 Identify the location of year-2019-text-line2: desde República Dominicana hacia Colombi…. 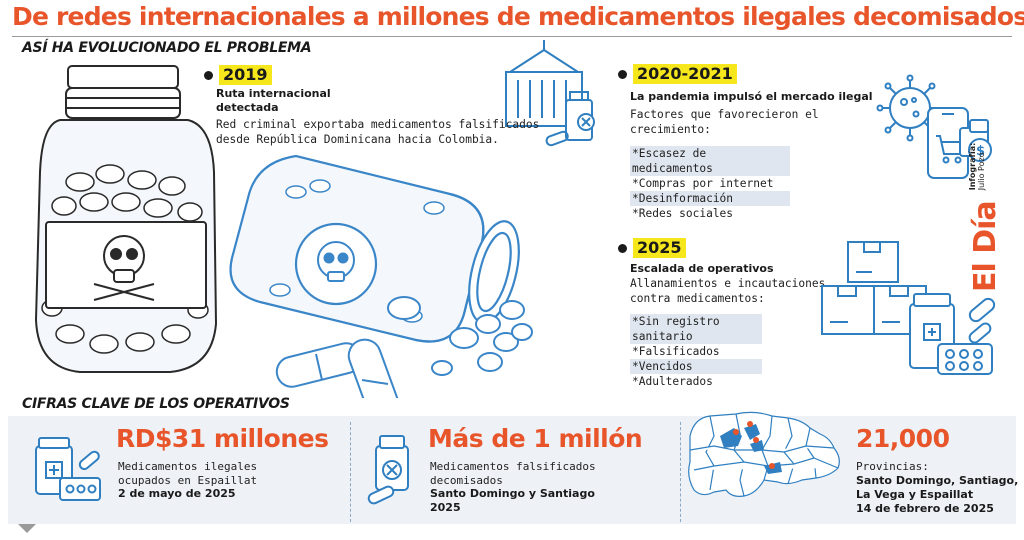
(357, 139).